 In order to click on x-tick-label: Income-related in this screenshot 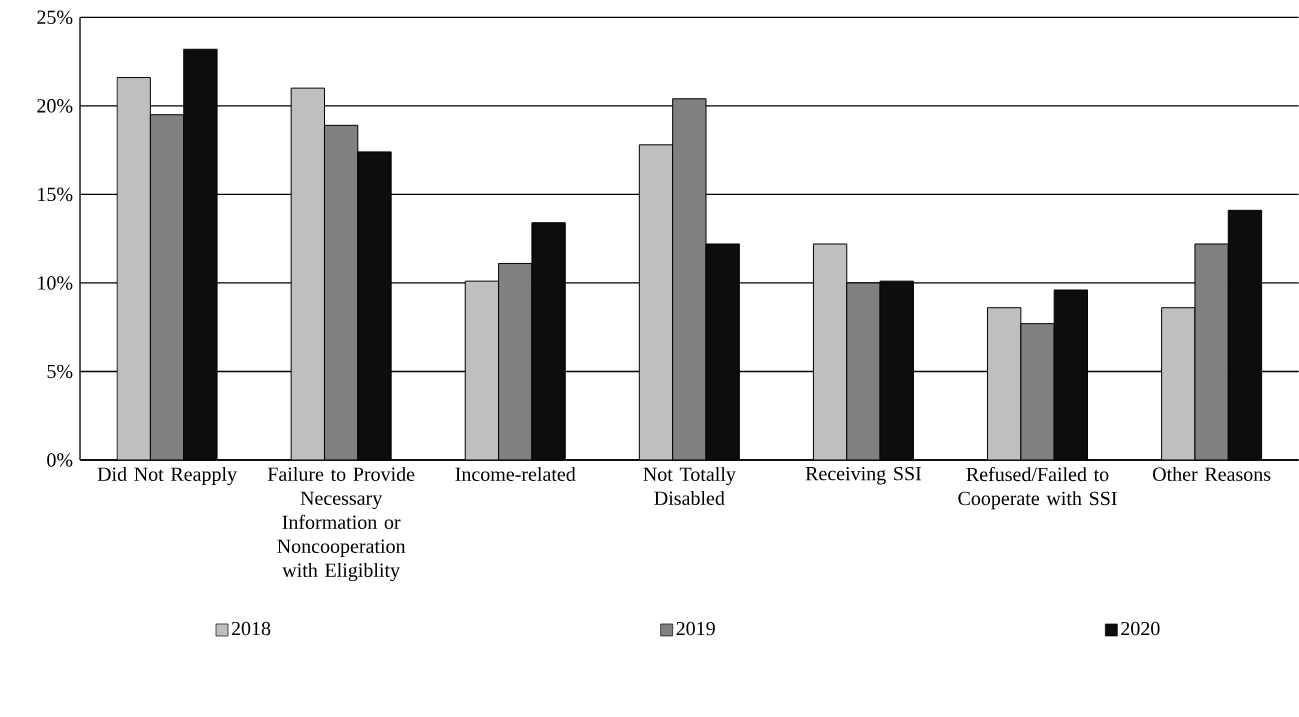, I will do `click(515, 473)`.